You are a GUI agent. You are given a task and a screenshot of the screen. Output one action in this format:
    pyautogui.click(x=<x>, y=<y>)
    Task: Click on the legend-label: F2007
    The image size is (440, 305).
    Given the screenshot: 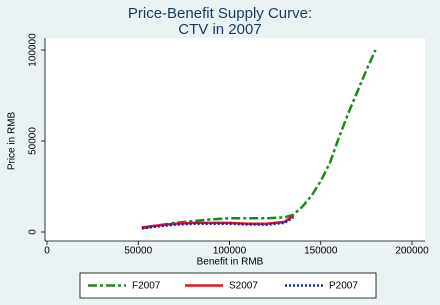 What is the action you would take?
    pyautogui.click(x=146, y=286)
    